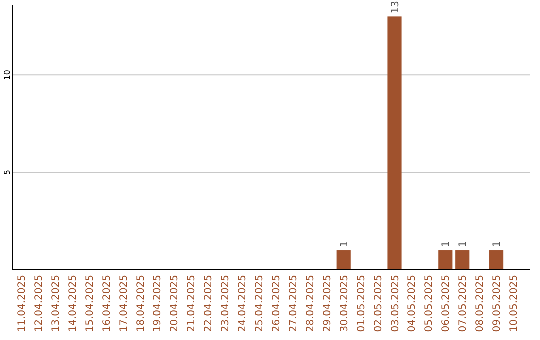 This screenshot has height=340, width=540. What do you see at coordinates (464, 303) in the screenshot?
I see `x-tick-label: 07.05.2025` at bounding box center [464, 303].